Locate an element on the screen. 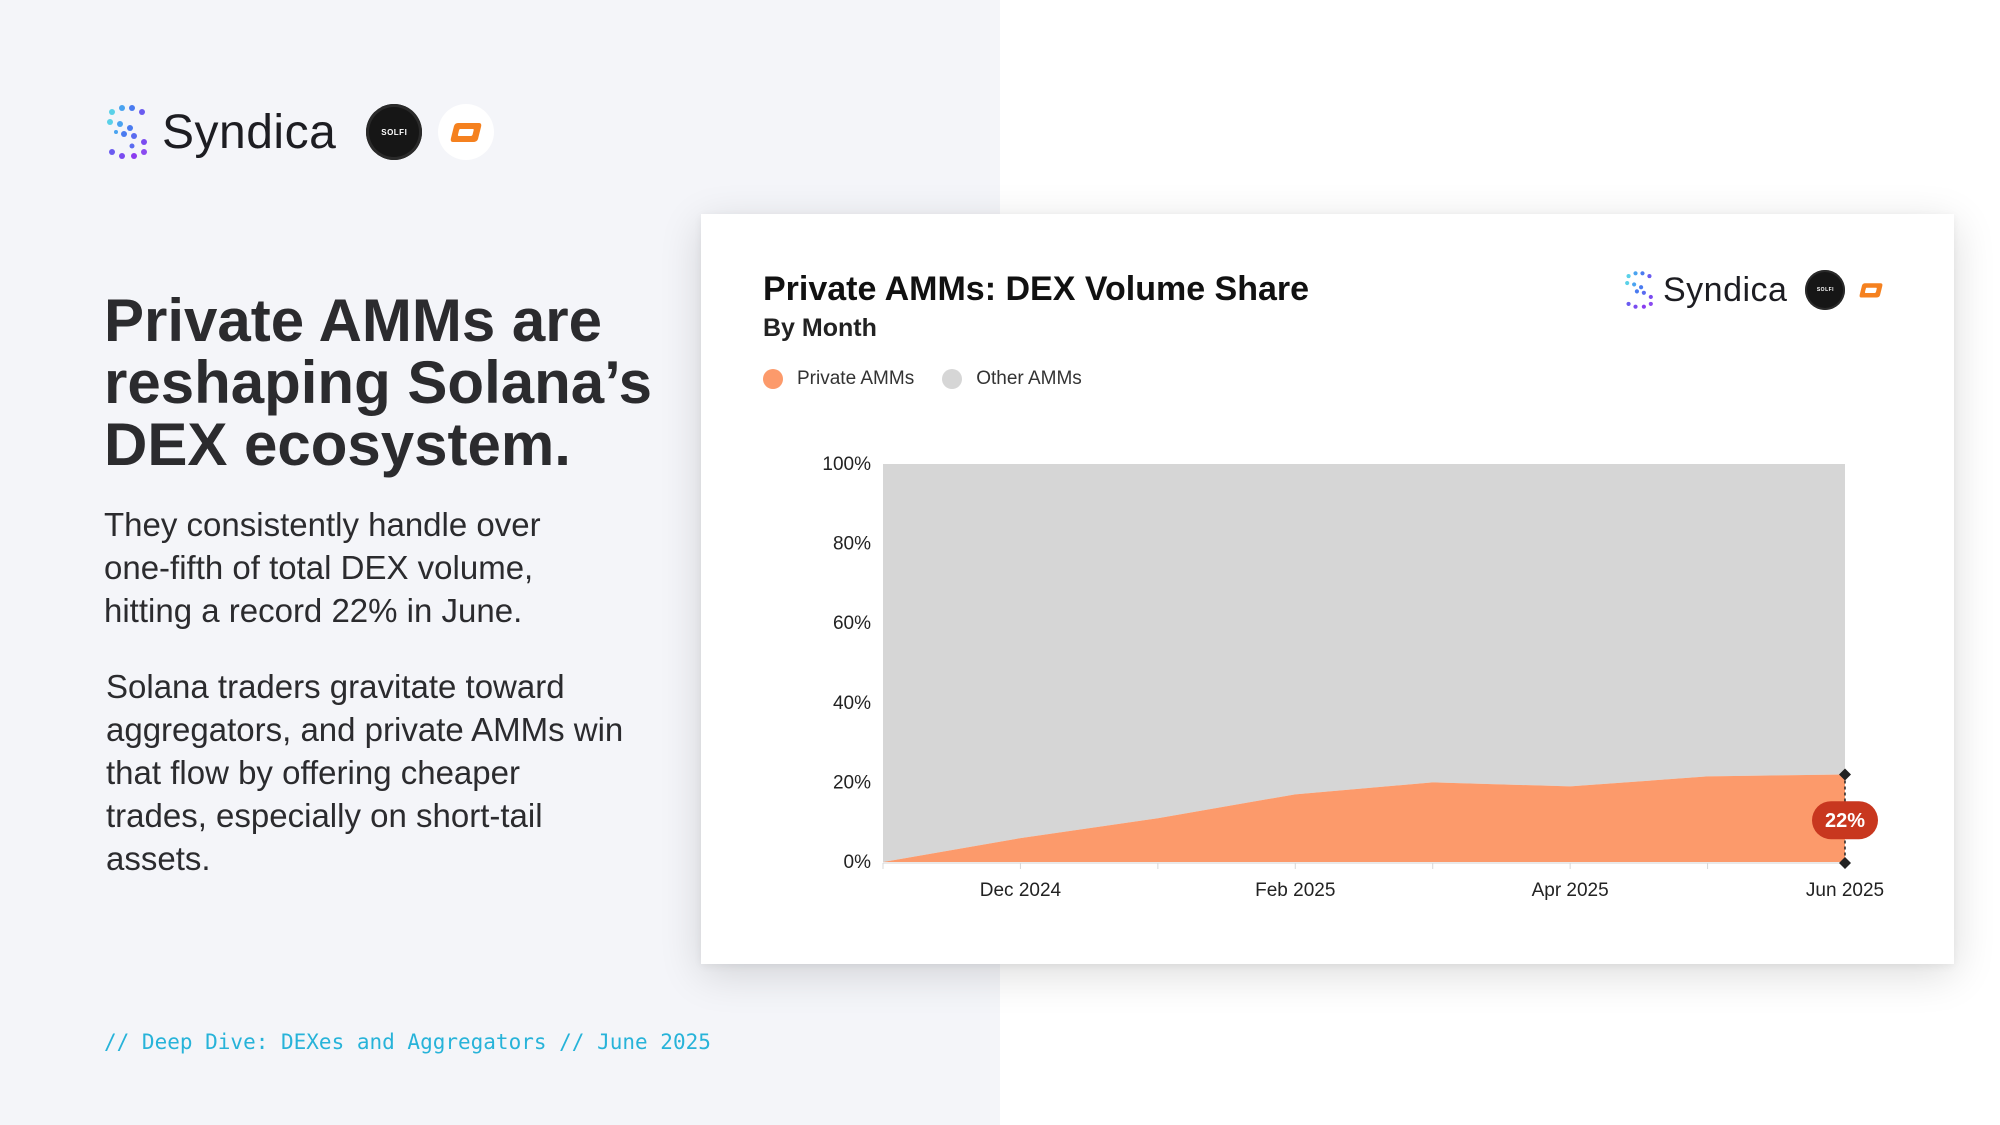 This screenshot has height=1125, width=2000. legend-item-other: Other AMMs is located at coordinates (1012, 379).